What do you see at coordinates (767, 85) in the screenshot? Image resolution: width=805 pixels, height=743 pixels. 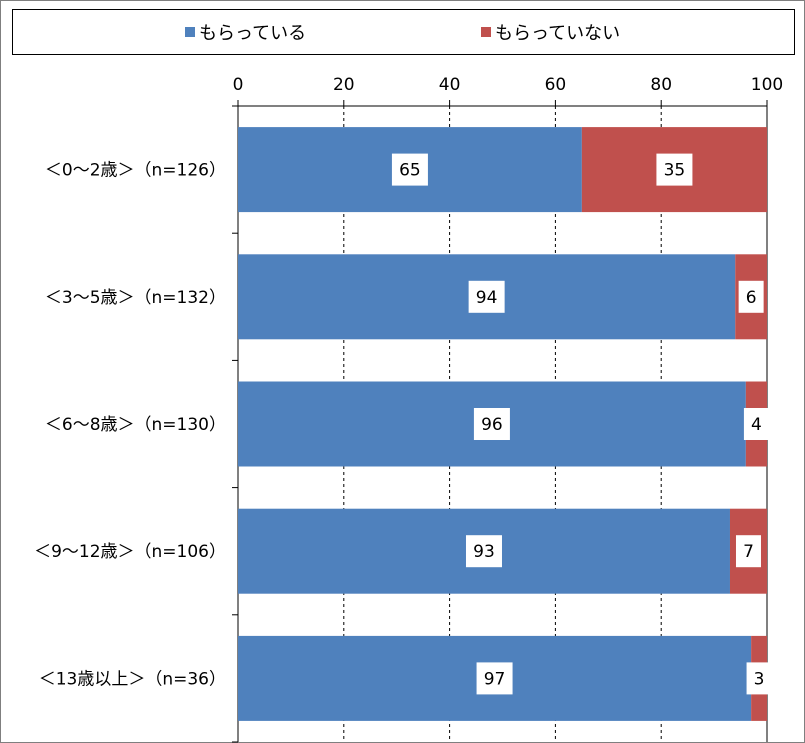 I see `x-tick-label-100: 100` at bounding box center [767, 85].